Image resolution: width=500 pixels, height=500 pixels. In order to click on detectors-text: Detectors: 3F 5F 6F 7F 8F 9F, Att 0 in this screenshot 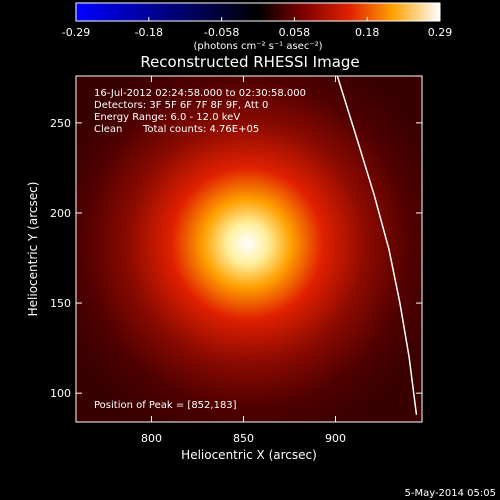, I will do `click(181, 105)`.